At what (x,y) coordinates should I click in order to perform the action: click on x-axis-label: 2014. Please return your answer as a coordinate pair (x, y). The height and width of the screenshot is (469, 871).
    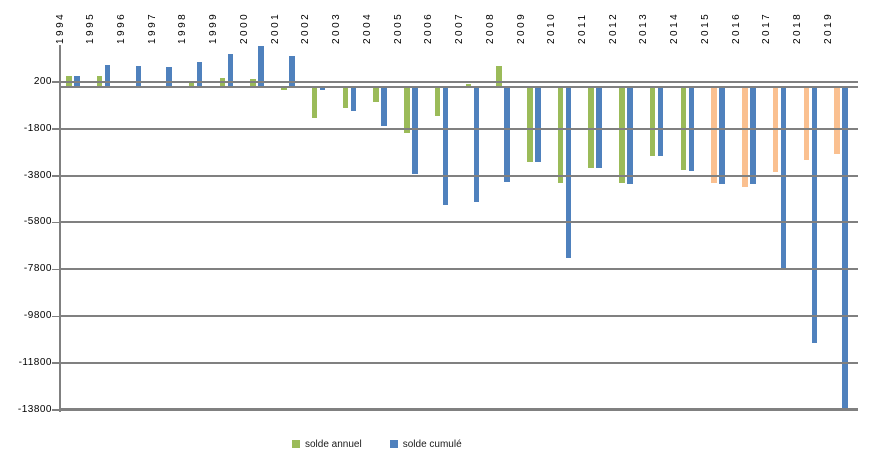
    Looking at the image, I should click on (675, 27).